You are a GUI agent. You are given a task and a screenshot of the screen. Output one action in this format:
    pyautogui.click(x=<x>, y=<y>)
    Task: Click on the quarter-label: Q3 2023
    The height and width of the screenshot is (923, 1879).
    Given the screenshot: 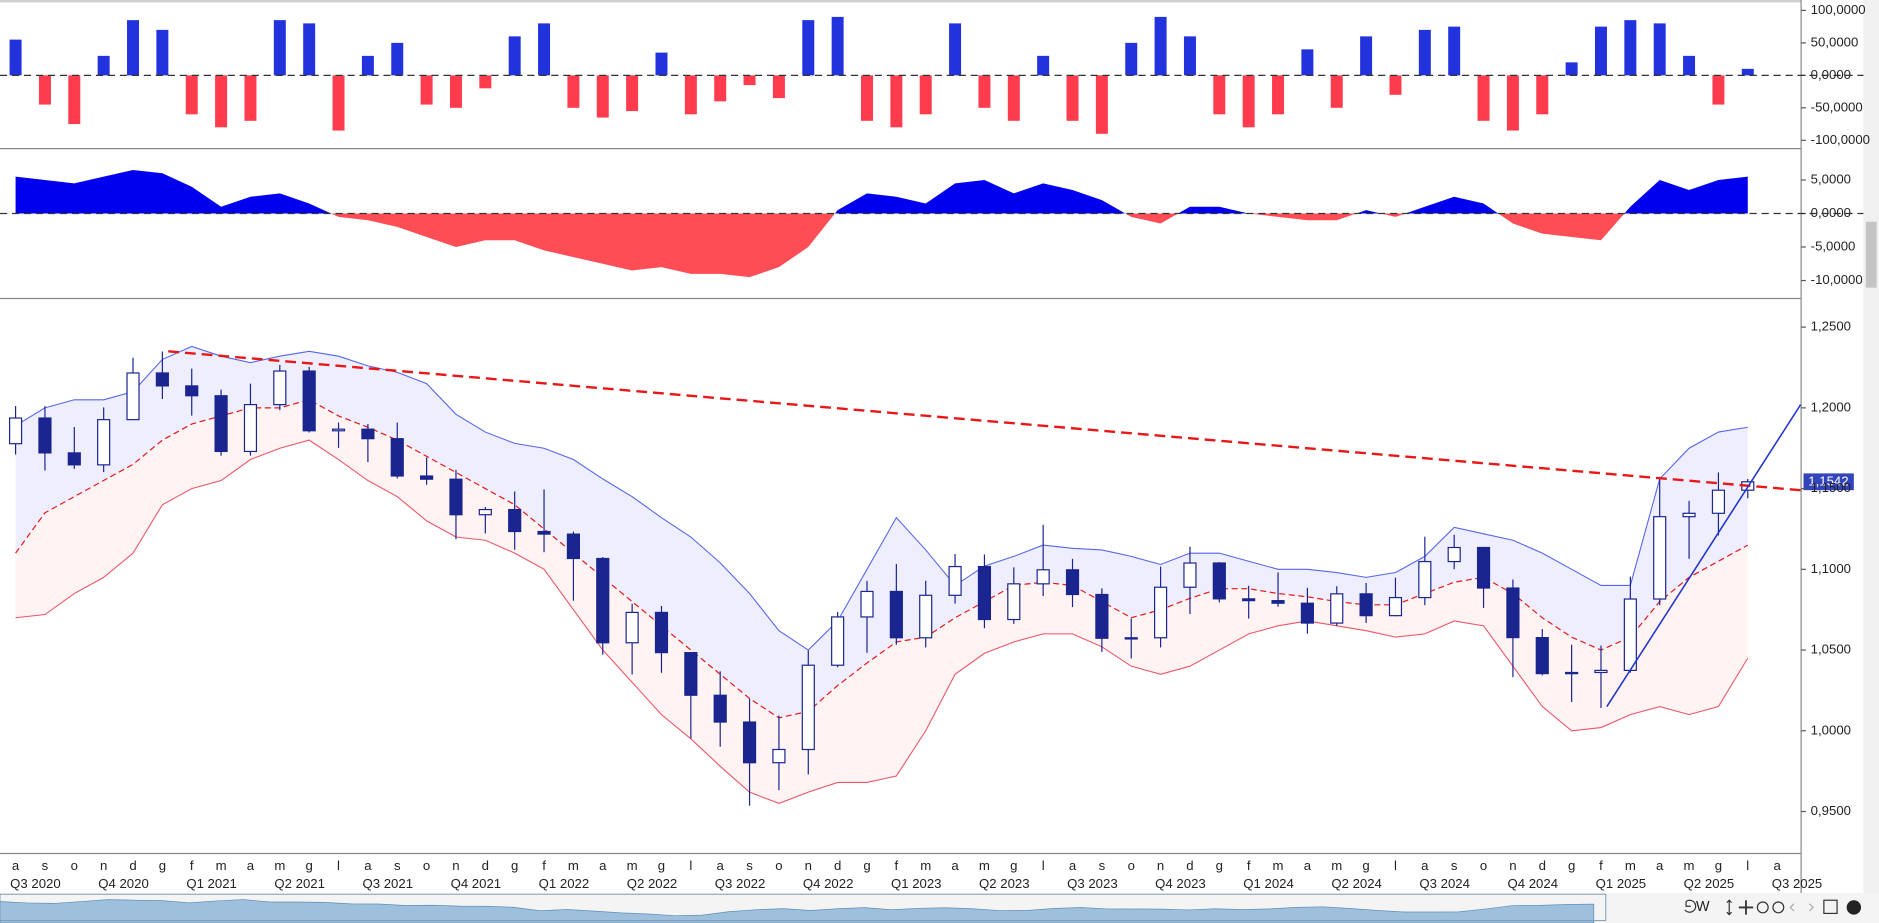 What is the action you would take?
    pyautogui.click(x=1092, y=883)
    